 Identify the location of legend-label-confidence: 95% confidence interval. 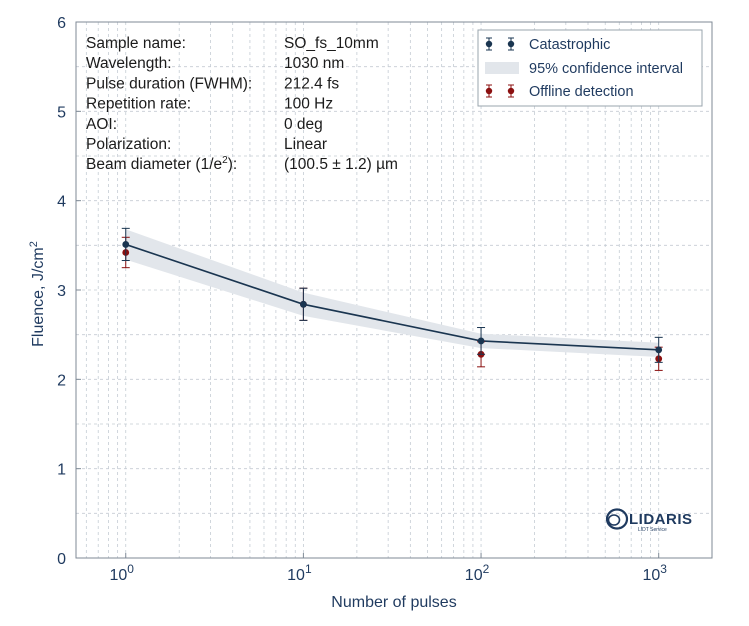
(606, 69).